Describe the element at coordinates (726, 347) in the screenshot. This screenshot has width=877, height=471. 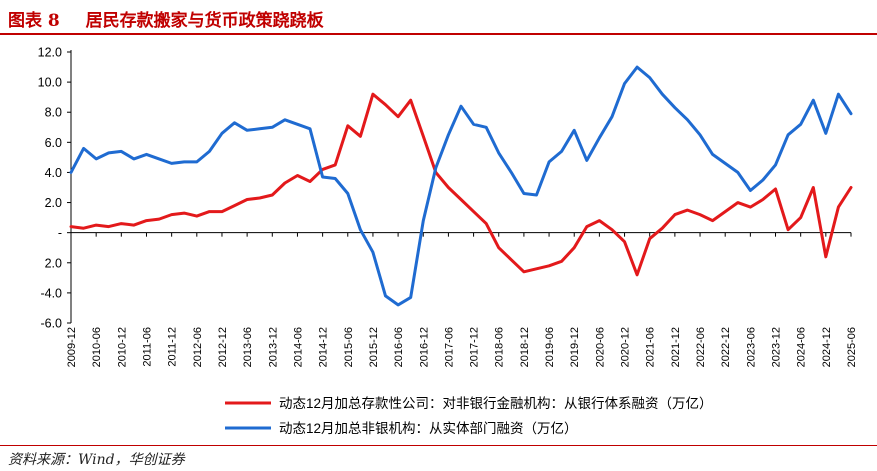
I see `x-tick-label: 2022-12` at that location.